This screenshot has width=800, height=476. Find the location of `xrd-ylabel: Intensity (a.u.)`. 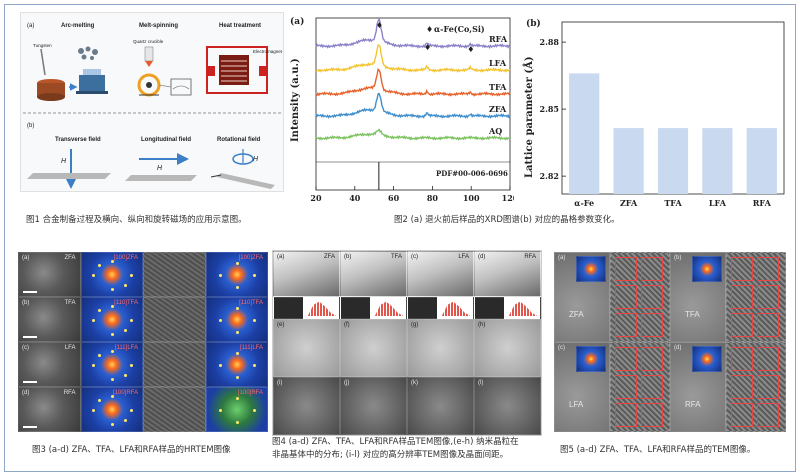

xrd-ylabel: Intensity (a.u.) is located at coordinates (295, 100).